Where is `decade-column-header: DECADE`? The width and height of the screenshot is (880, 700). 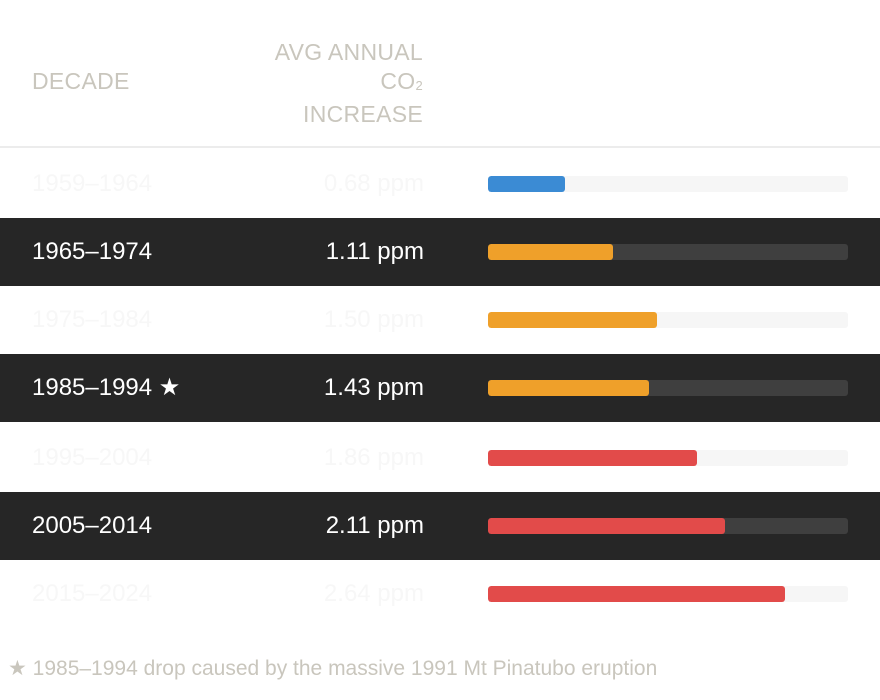 decade-column-header: DECADE is located at coordinates (81, 81).